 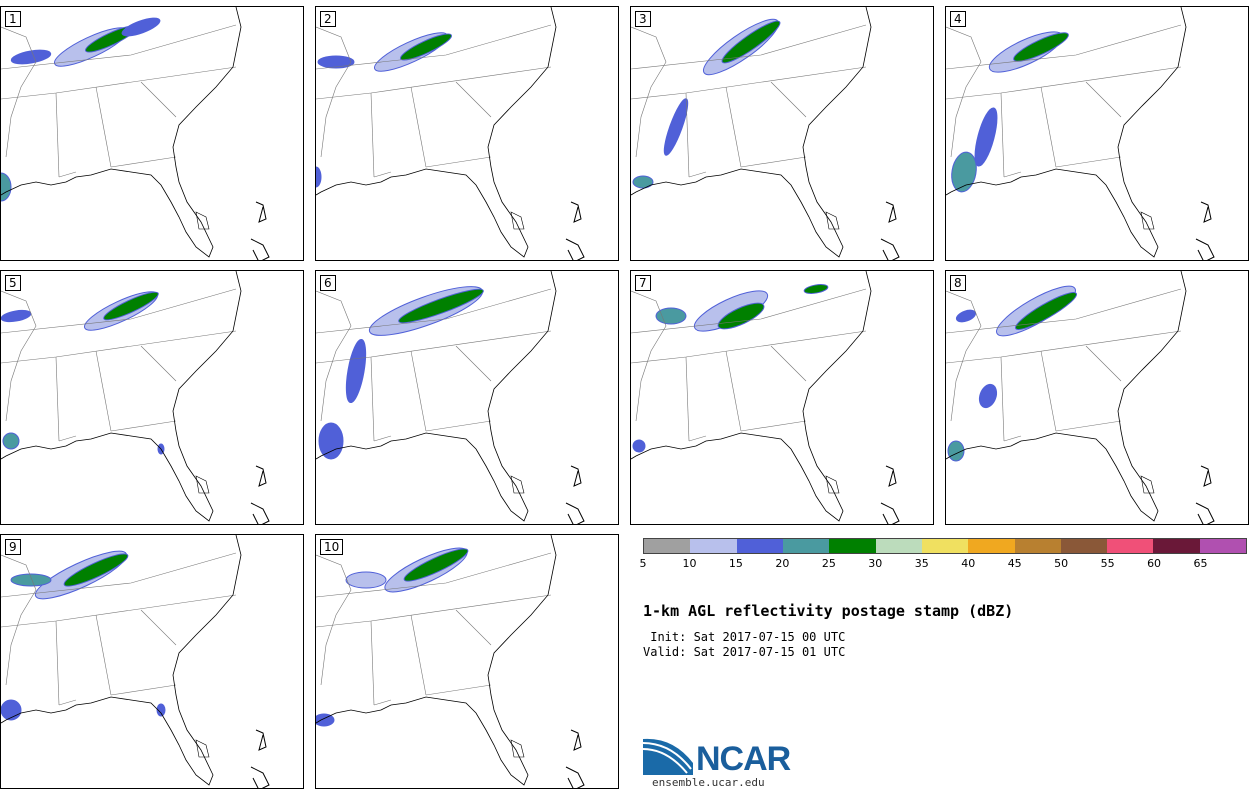 What do you see at coordinates (708, 782) in the screenshot?
I see `ncar-url: ensemble.ucar.edu` at bounding box center [708, 782].